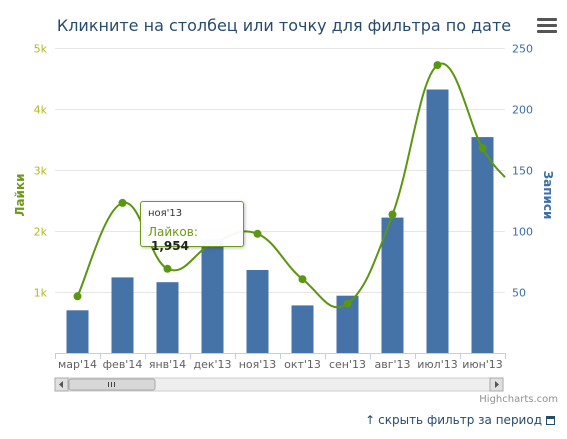  Describe the element at coordinates (548, 195) in the screenshot. I see `y-right-axis-title: Записи` at that location.